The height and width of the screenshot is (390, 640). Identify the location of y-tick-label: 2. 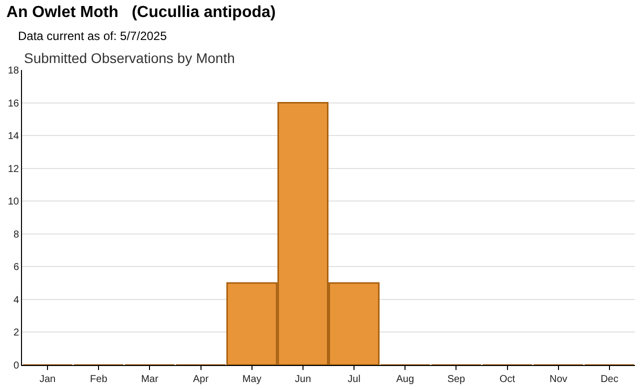
(16, 333).